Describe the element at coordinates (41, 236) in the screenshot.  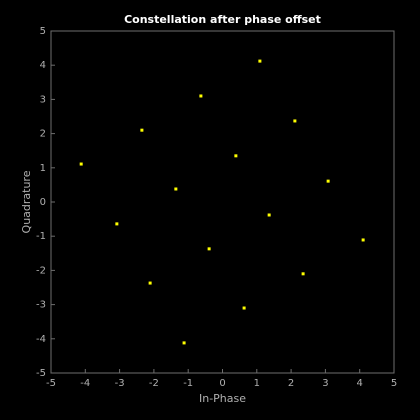
I see `y-tick-label: -1` at that location.